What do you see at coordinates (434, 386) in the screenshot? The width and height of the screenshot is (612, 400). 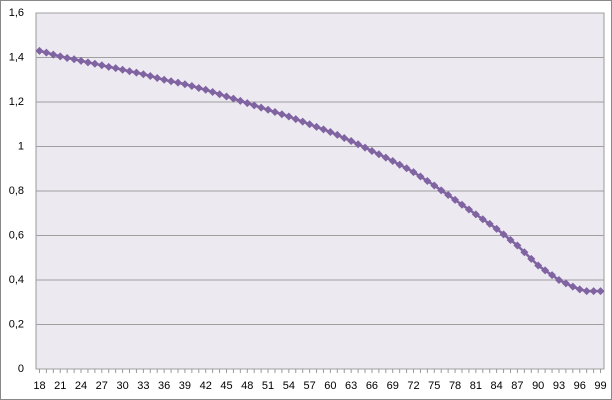 I see `x-tick-label: 75` at bounding box center [434, 386].